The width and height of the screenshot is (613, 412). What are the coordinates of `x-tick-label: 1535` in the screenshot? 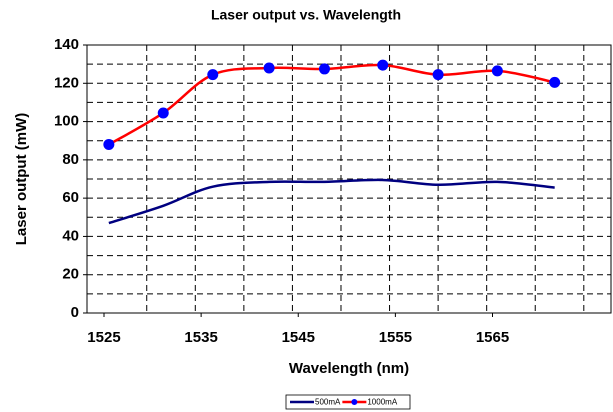 It's located at (200, 337).